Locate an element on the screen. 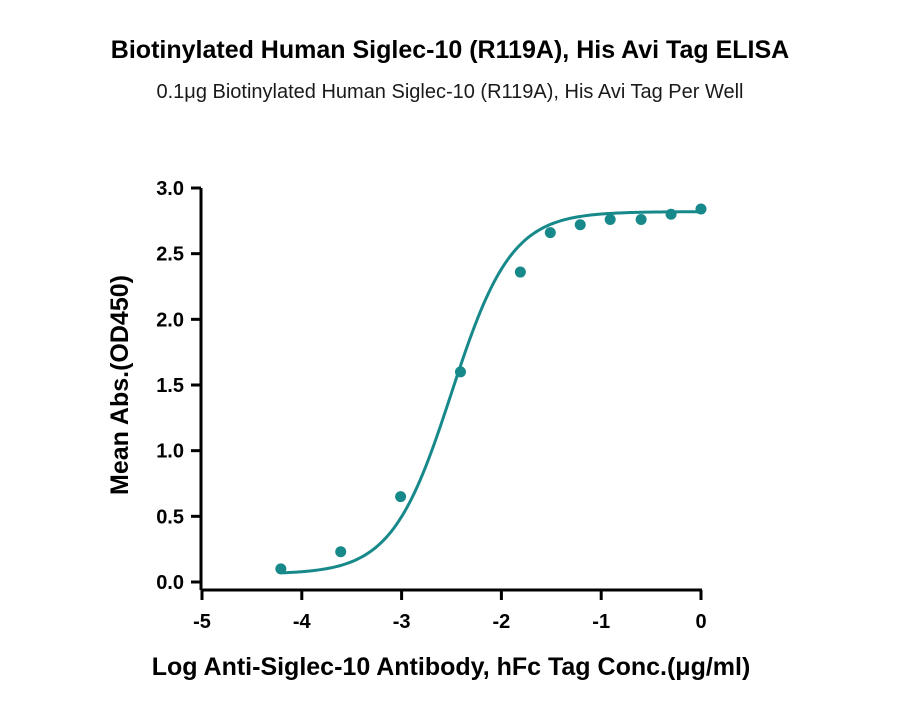 Image resolution: width=900 pixels, height=713 pixels. y-tick-label: 0.0 is located at coordinates (170, 583).